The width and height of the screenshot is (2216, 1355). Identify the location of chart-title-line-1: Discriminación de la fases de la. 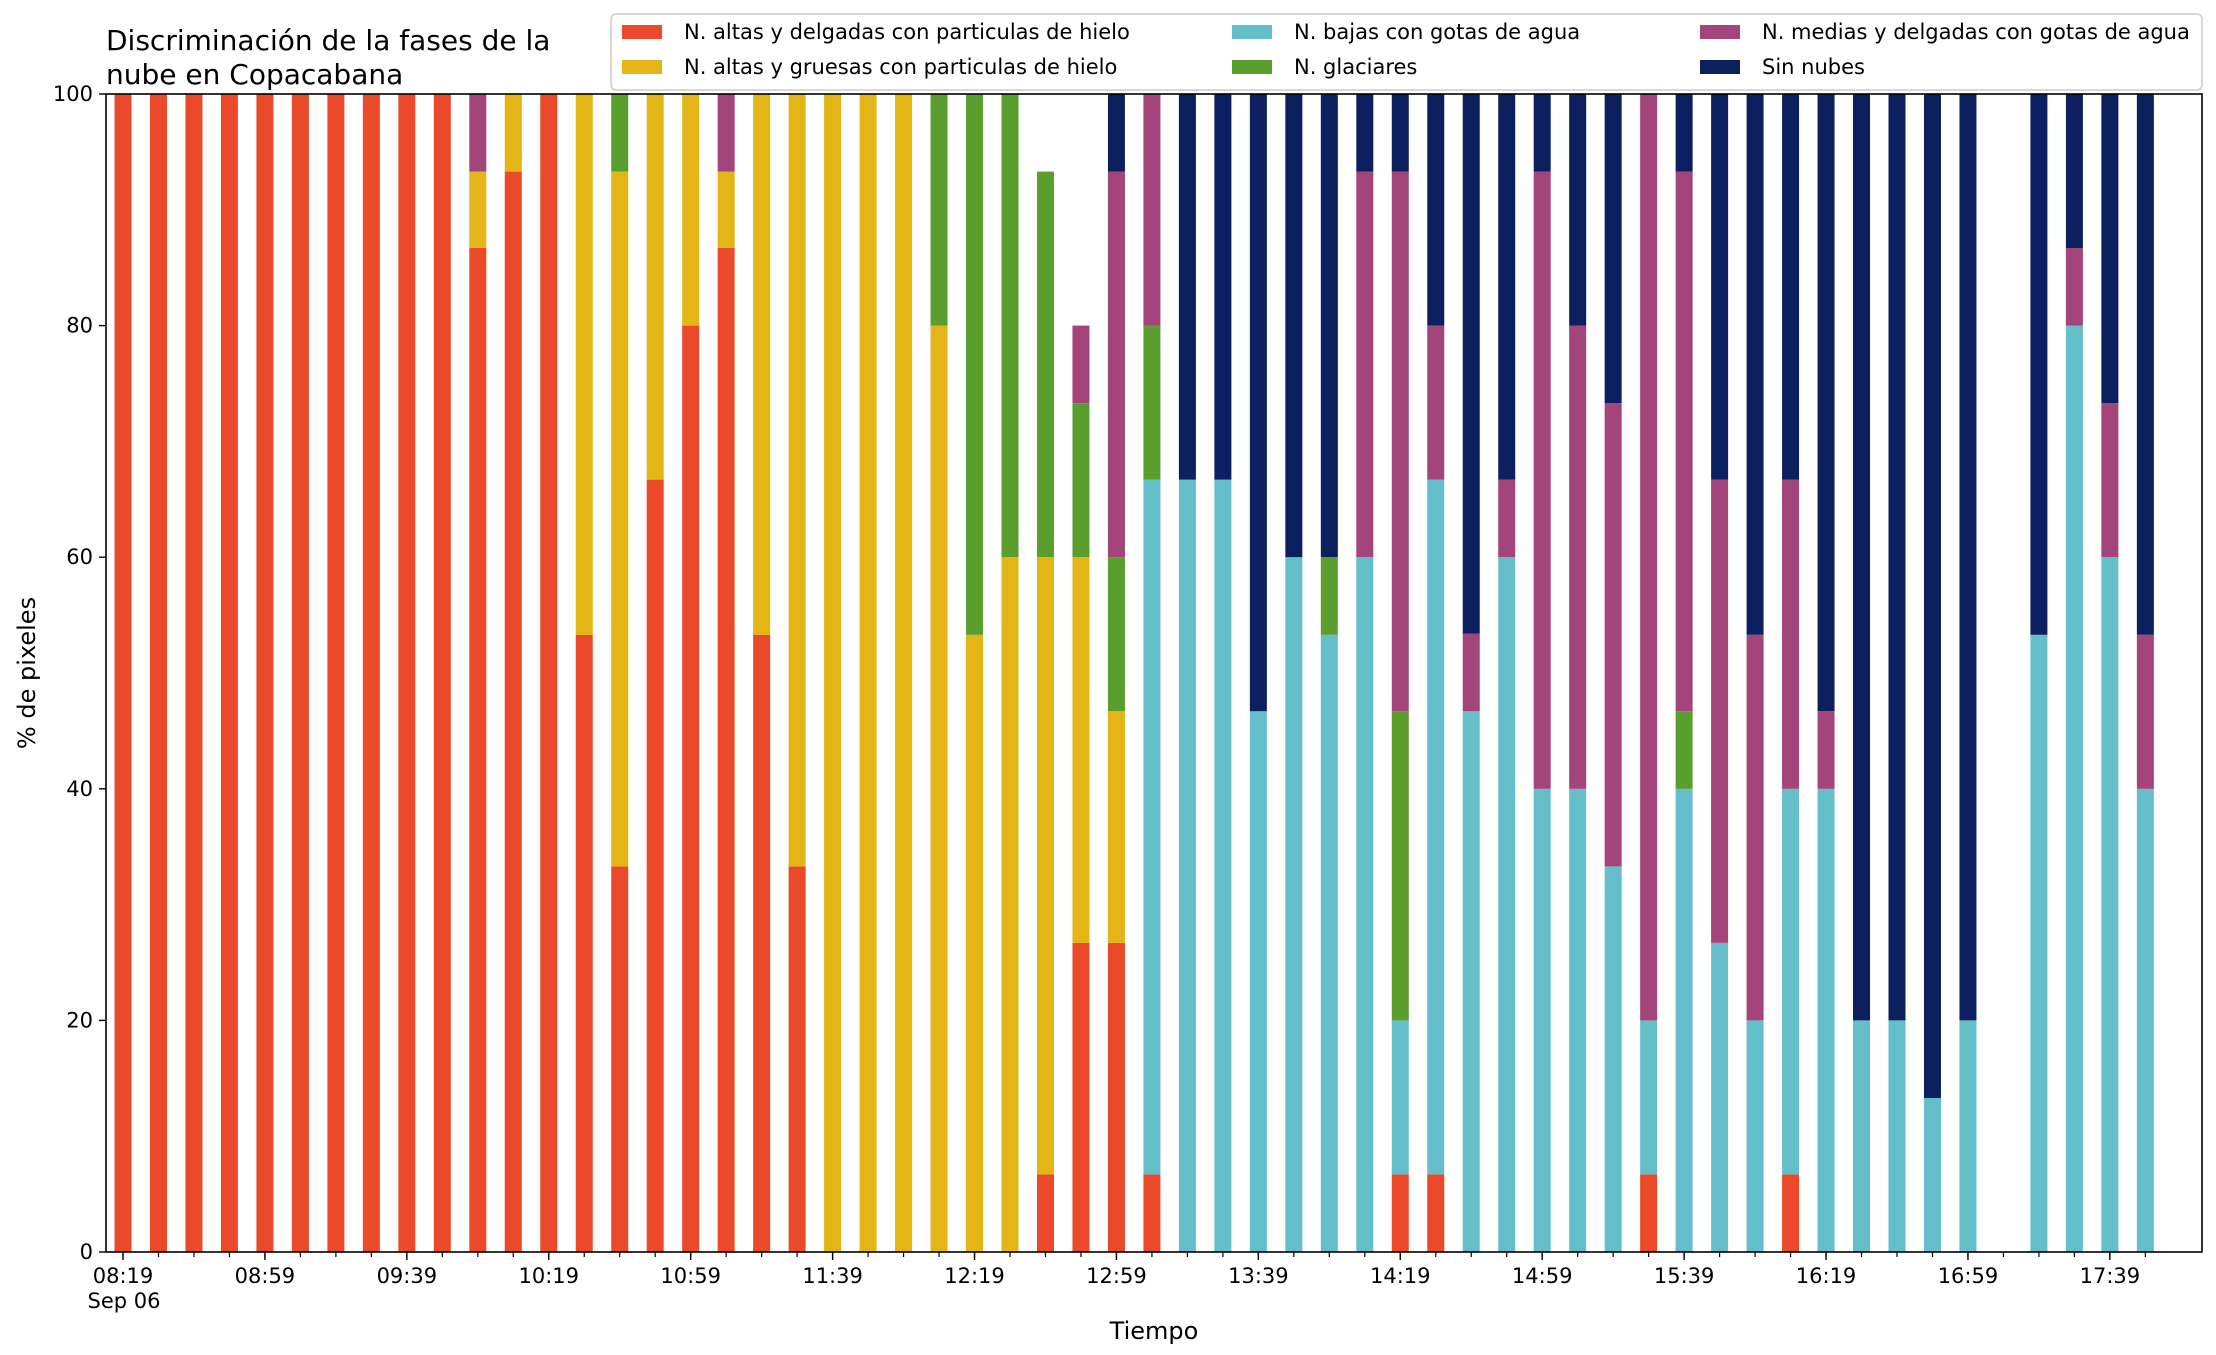
(328, 40).